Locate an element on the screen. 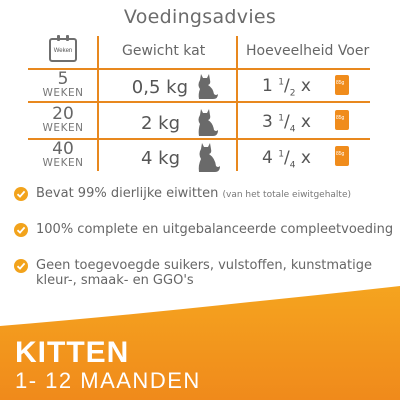 The width and height of the screenshot is (400, 400). weight-value: 0,5 kg is located at coordinates (159, 87).